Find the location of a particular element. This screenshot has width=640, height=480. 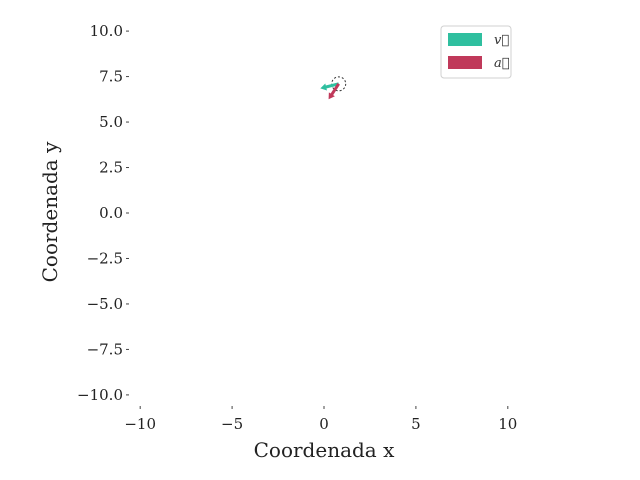

x-axis-ticks: −10 −5 0 5 10 is located at coordinates (320, 419).